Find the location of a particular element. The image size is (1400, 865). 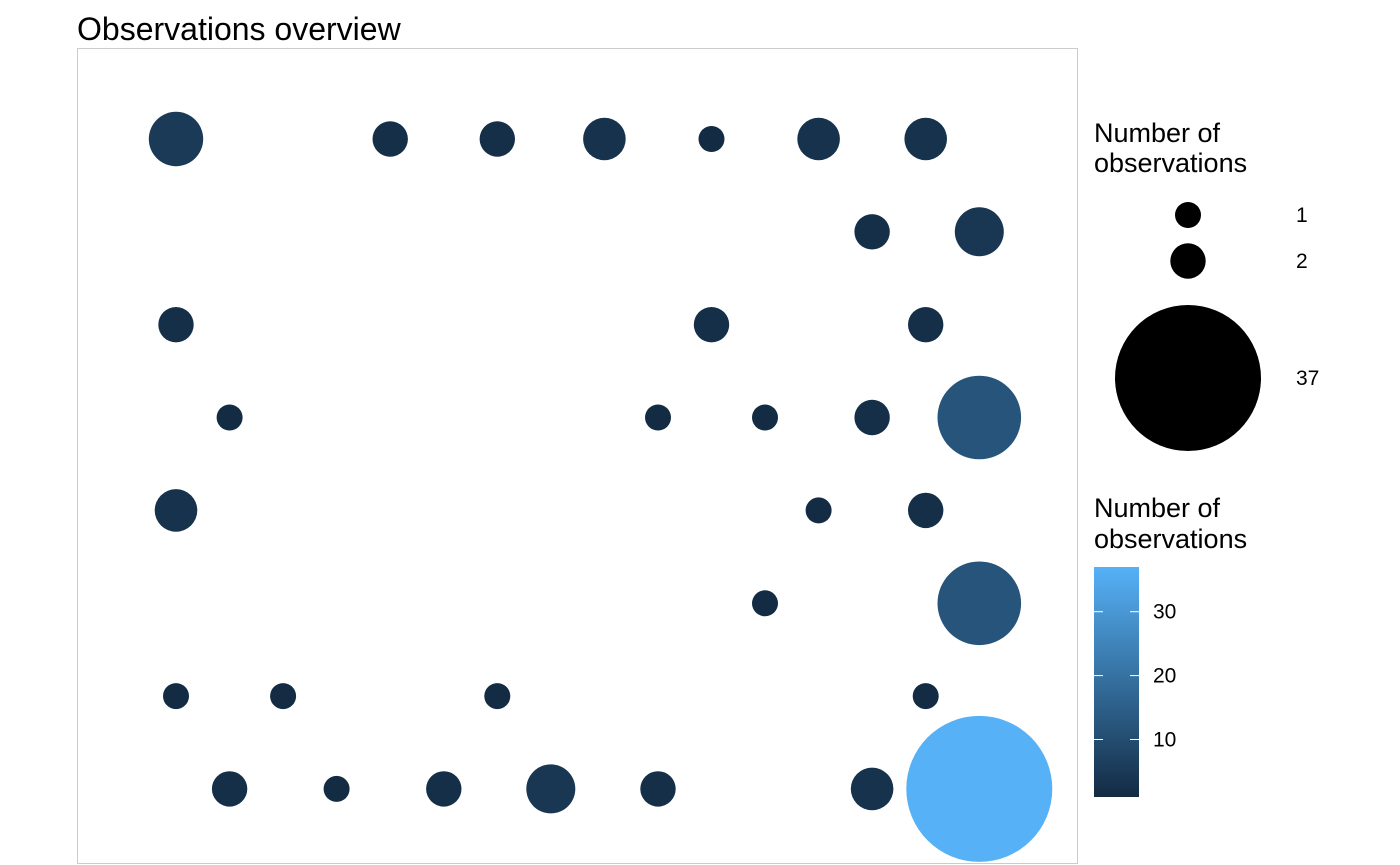

color-legend-title-line-2: observations is located at coordinates (1170, 539).